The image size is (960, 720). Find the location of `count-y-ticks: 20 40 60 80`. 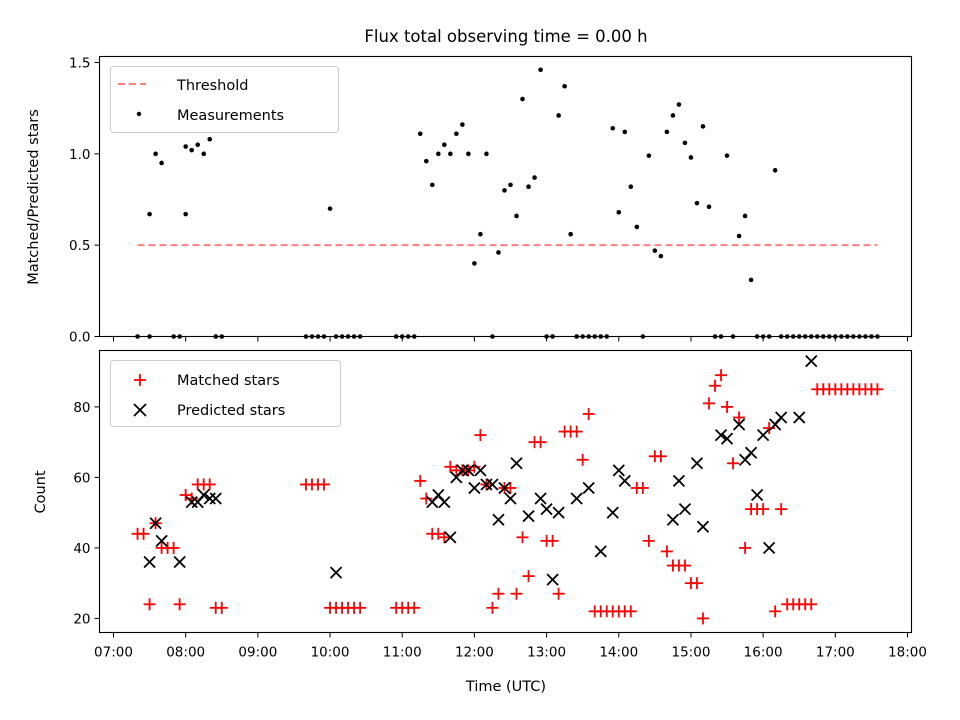

count-y-ticks: 20 40 60 80 is located at coordinates (86, 513).